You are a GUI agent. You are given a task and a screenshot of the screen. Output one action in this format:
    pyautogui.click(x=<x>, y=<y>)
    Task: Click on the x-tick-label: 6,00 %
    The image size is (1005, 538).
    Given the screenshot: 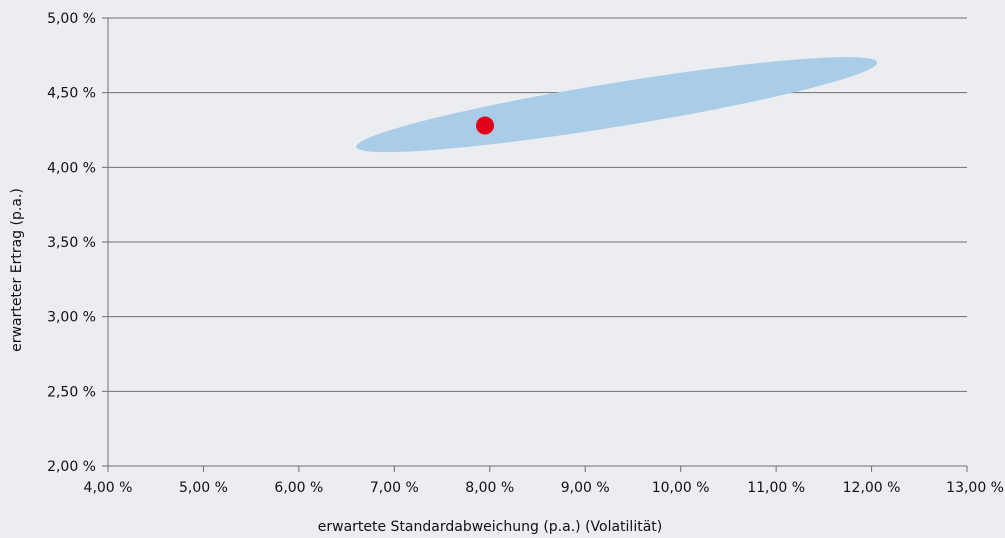 What is the action you would take?
    pyautogui.click(x=298, y=488)
    